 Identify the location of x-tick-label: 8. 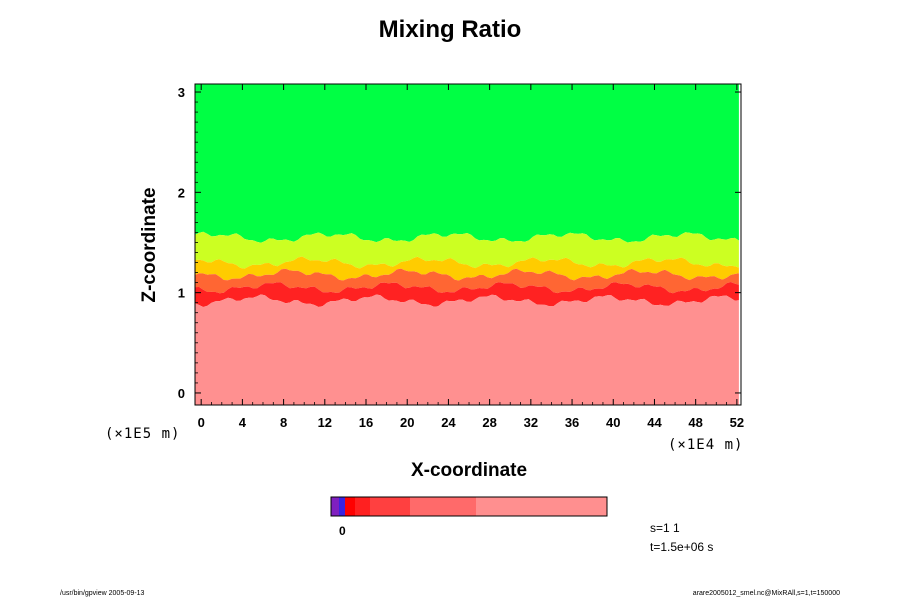
(283, 422).